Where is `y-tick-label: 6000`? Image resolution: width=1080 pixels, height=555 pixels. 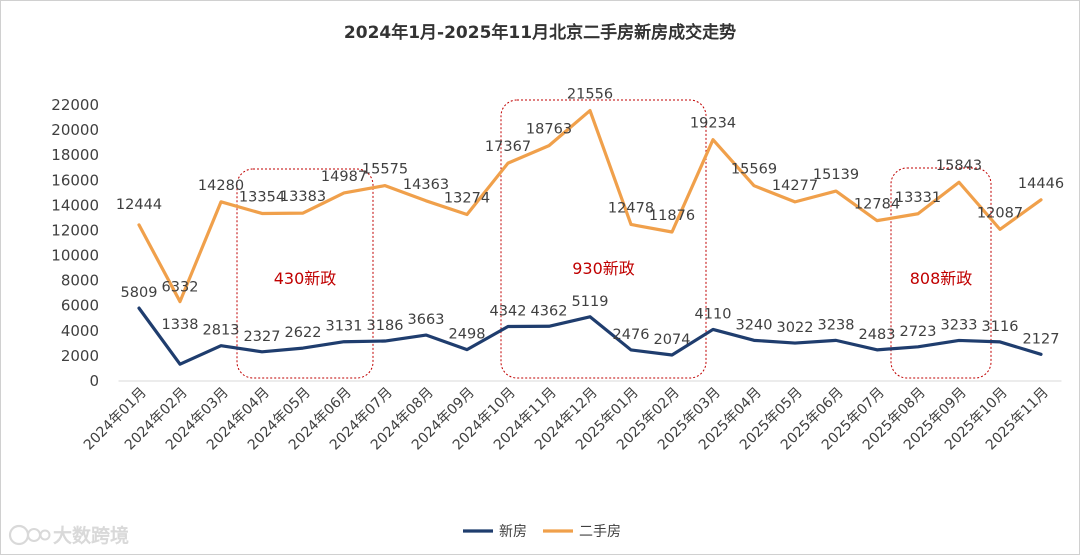
y-tick-label: 6000 is located at coordinates (80, 306).